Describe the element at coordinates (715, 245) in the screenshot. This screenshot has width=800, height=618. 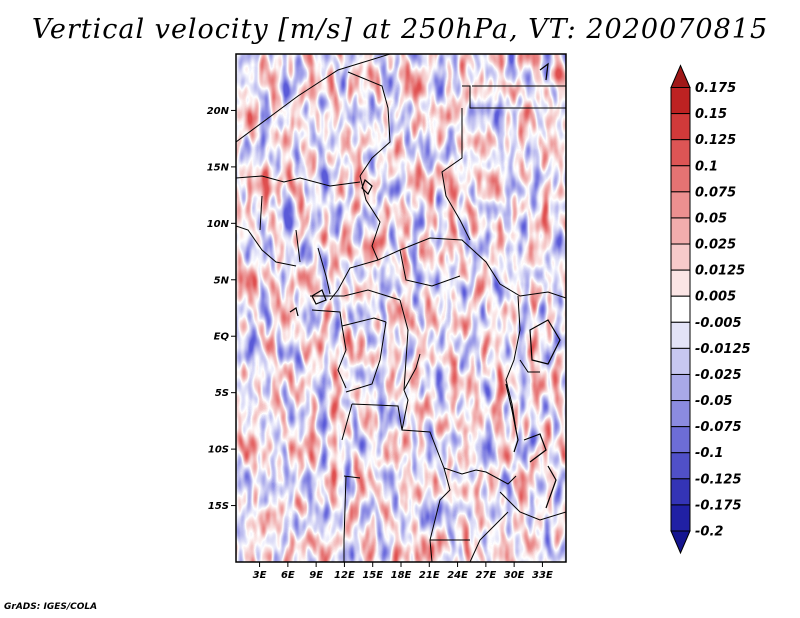
I see `colorbar-label: 0.025` at that location.